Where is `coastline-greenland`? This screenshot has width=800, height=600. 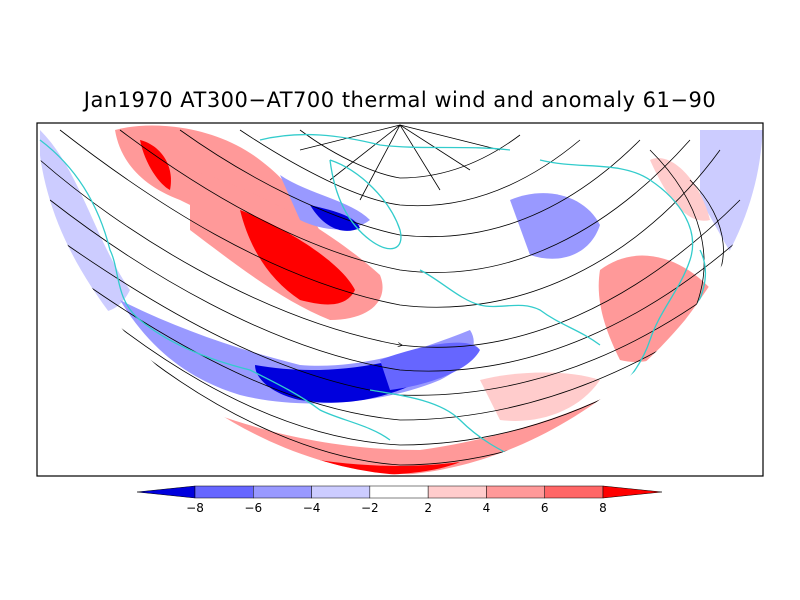 coastline-greenland is located at coordinates (365, 204).